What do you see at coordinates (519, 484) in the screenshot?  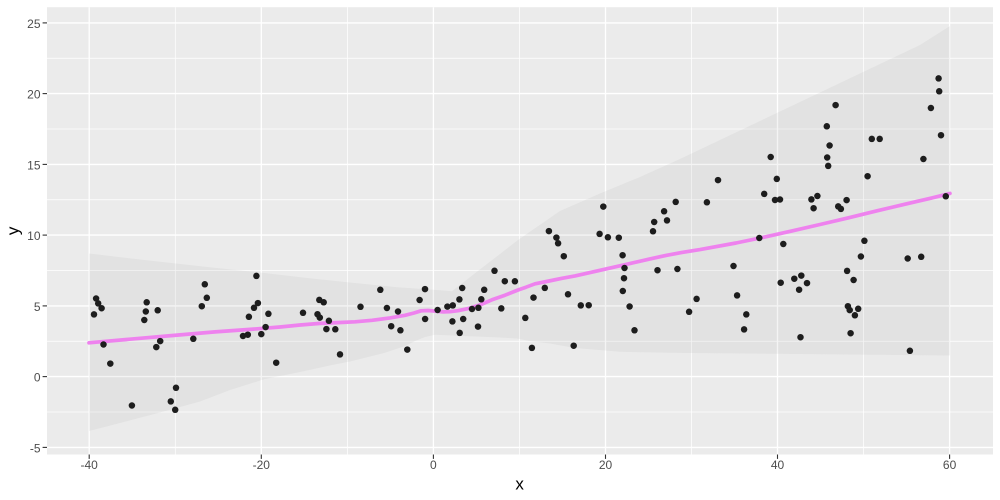 I see `svg-text: x` at bounding box center [519, 484].